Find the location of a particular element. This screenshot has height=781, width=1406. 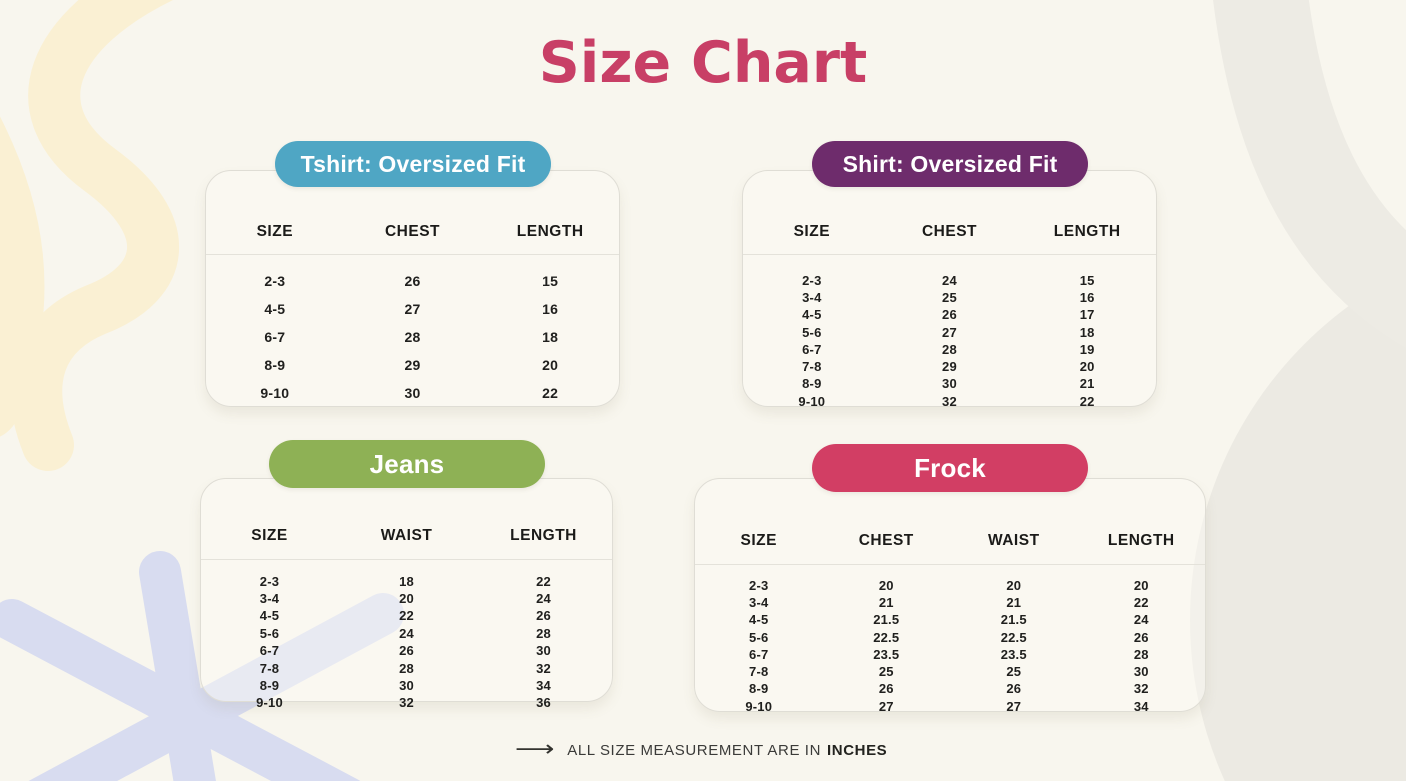

table-row: 2-3 26 15 is located at coordinates (412, 281).